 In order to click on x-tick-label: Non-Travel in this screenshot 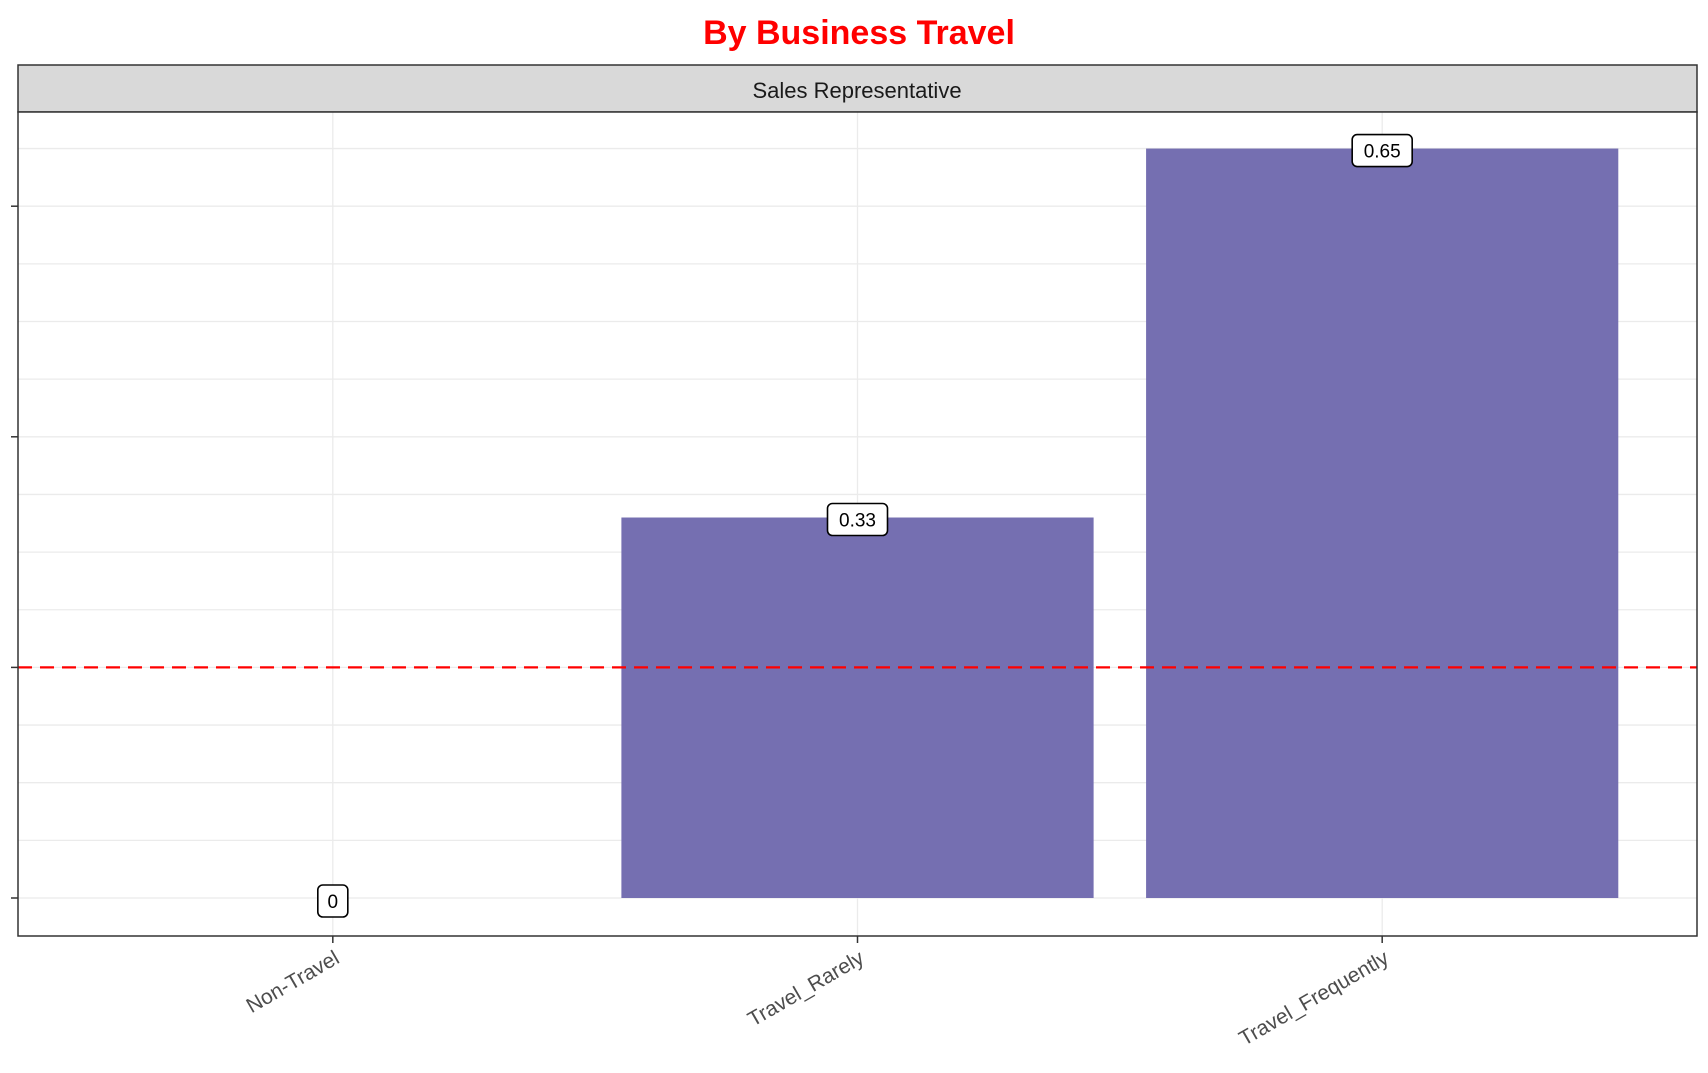, I will do `click(293, 981)`.